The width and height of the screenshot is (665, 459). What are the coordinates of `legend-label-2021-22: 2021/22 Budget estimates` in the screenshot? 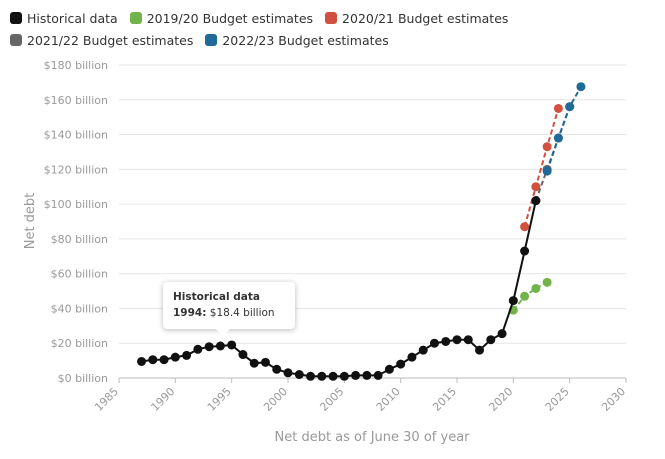 It's located at (110, 40).